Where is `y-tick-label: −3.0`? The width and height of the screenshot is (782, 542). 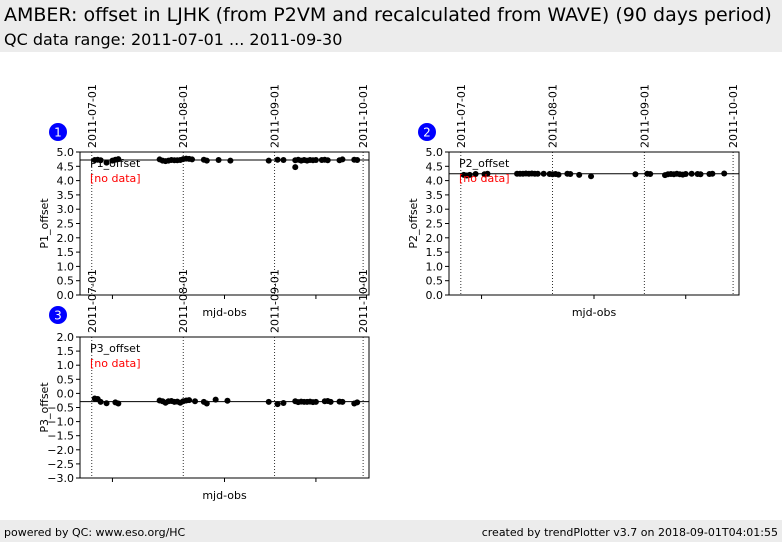
y-tick-label: −3.0 is located at coordinates (60, 478).